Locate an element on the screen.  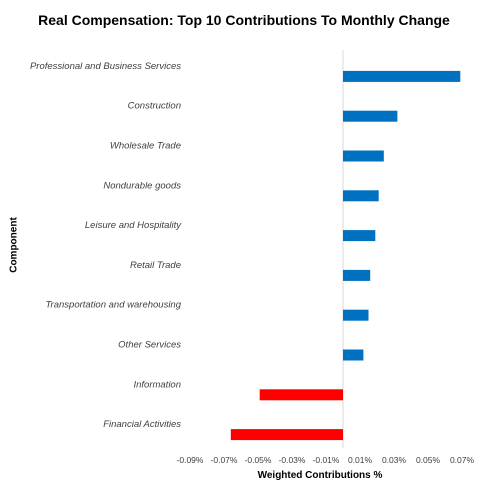
category-label: Wholesale Trade is located at coordinates (145, 146).